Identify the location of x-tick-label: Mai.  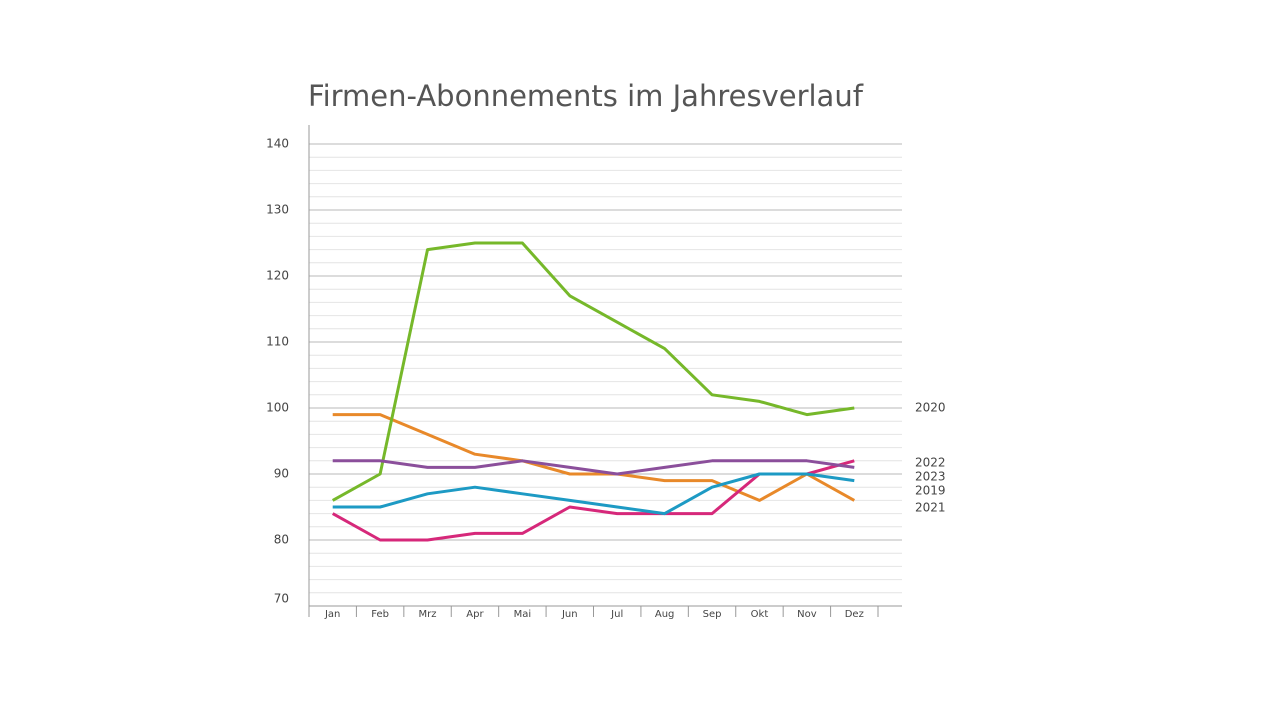
(523, 614).